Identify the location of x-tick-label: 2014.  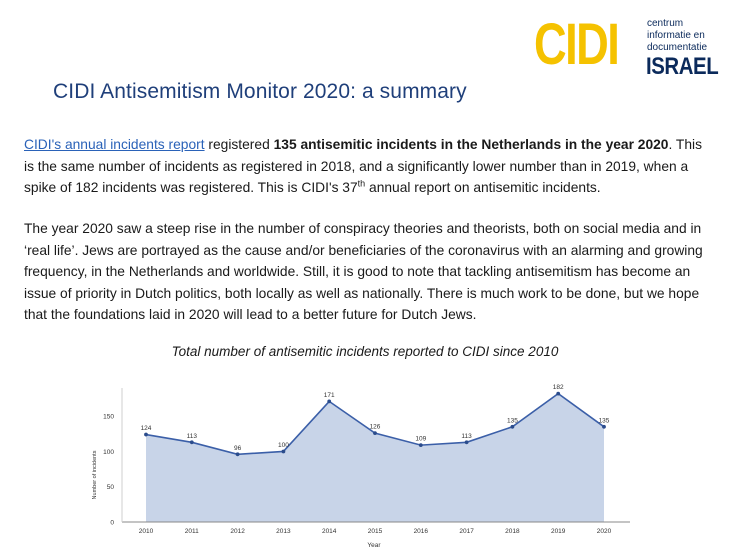
(329, 531).